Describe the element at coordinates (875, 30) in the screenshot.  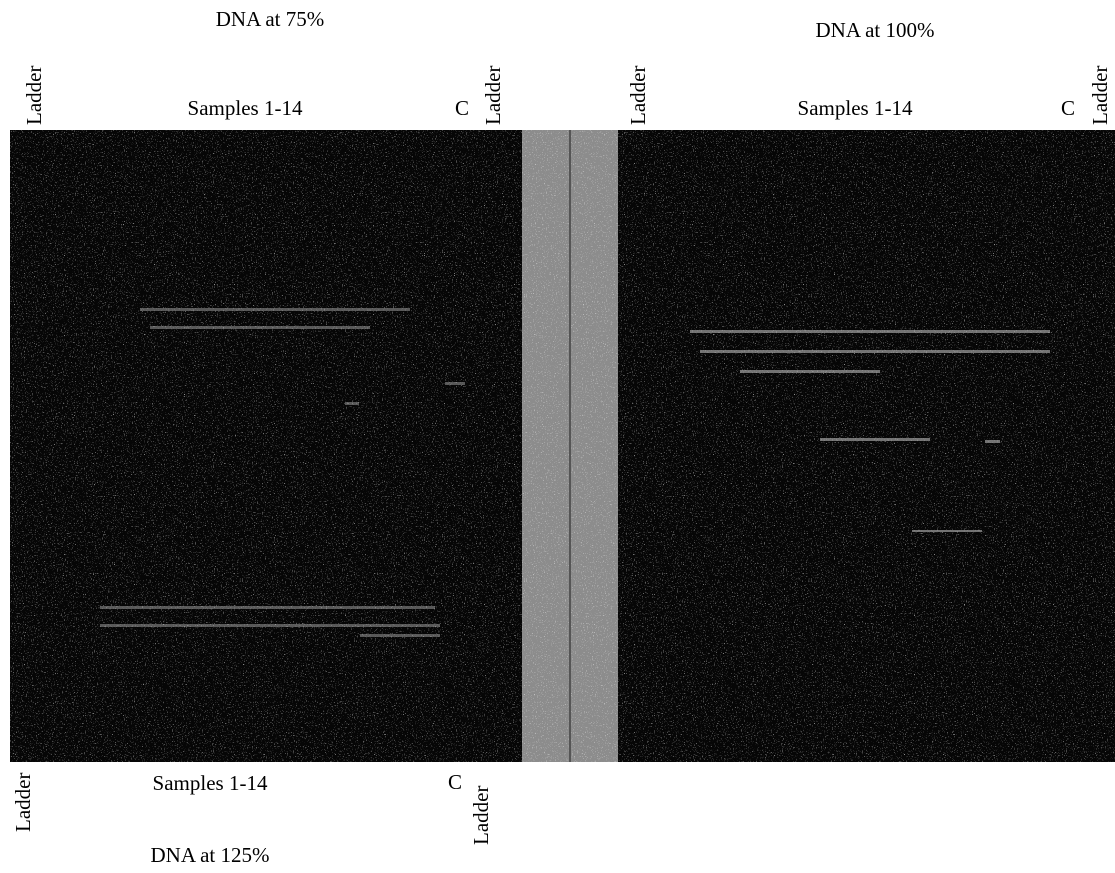
I see `panel-title: DNA at 100%` at that location.